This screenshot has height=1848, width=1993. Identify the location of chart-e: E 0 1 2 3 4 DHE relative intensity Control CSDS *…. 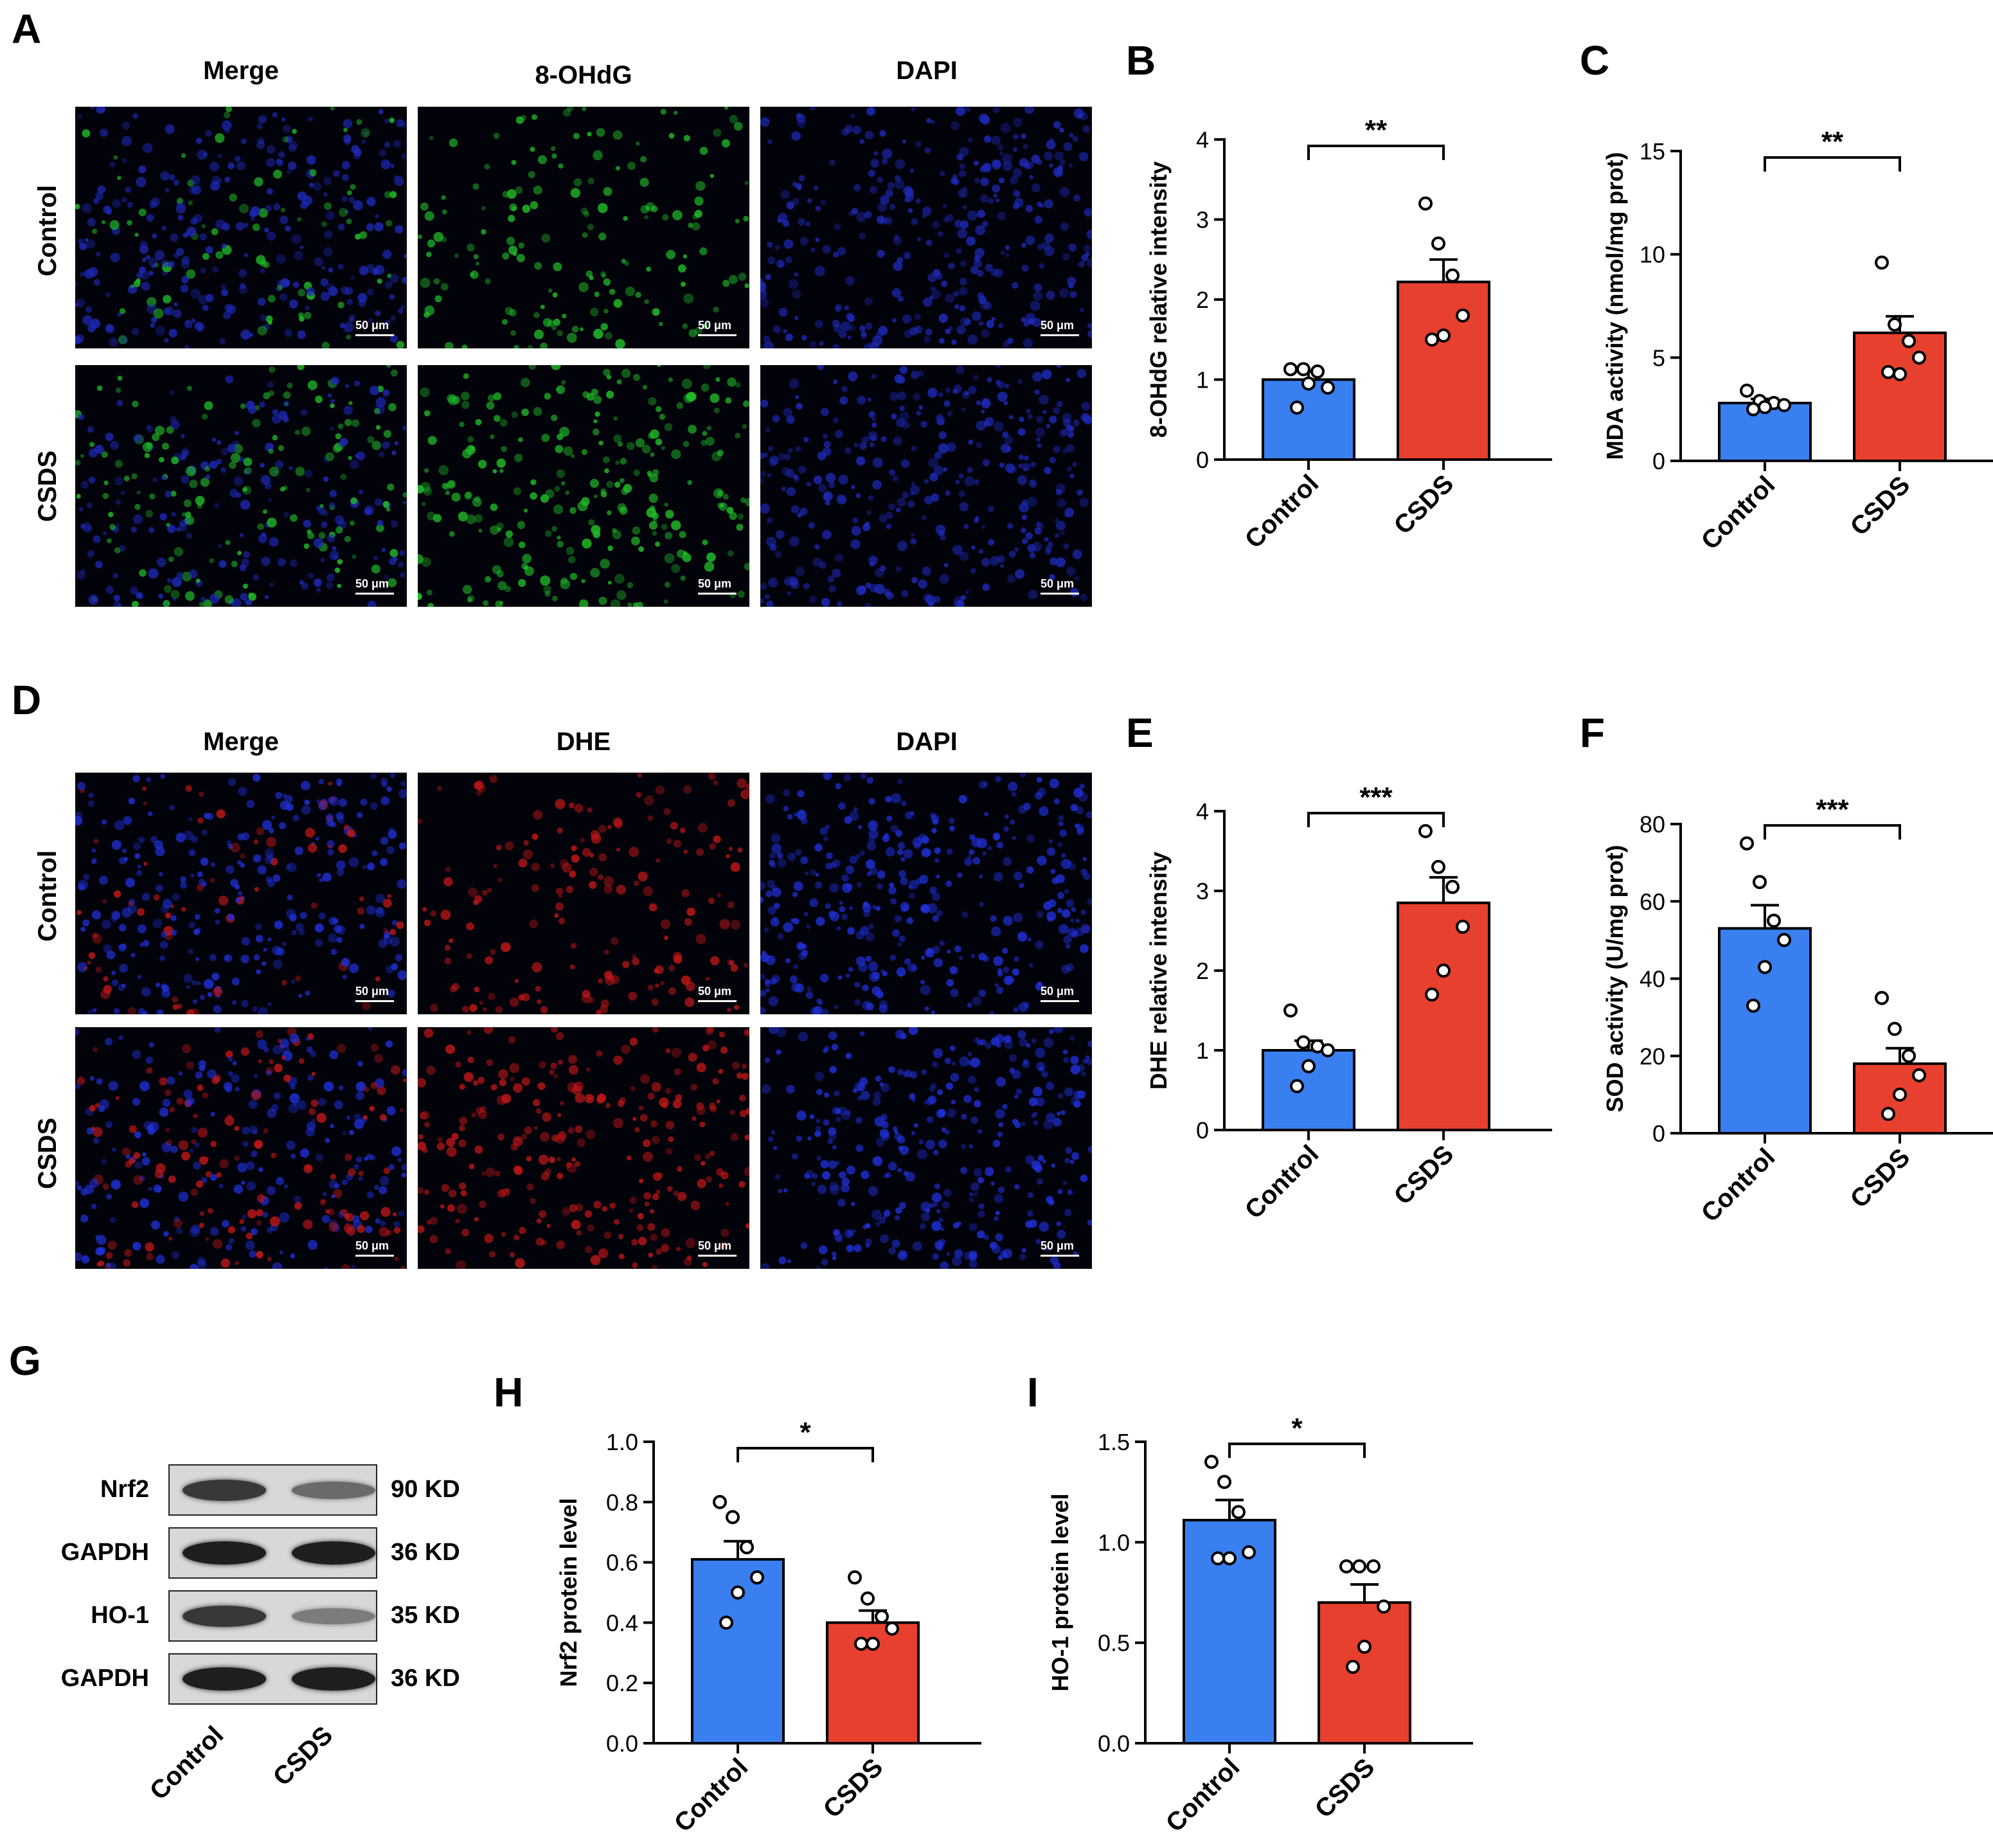
(1339, 967).